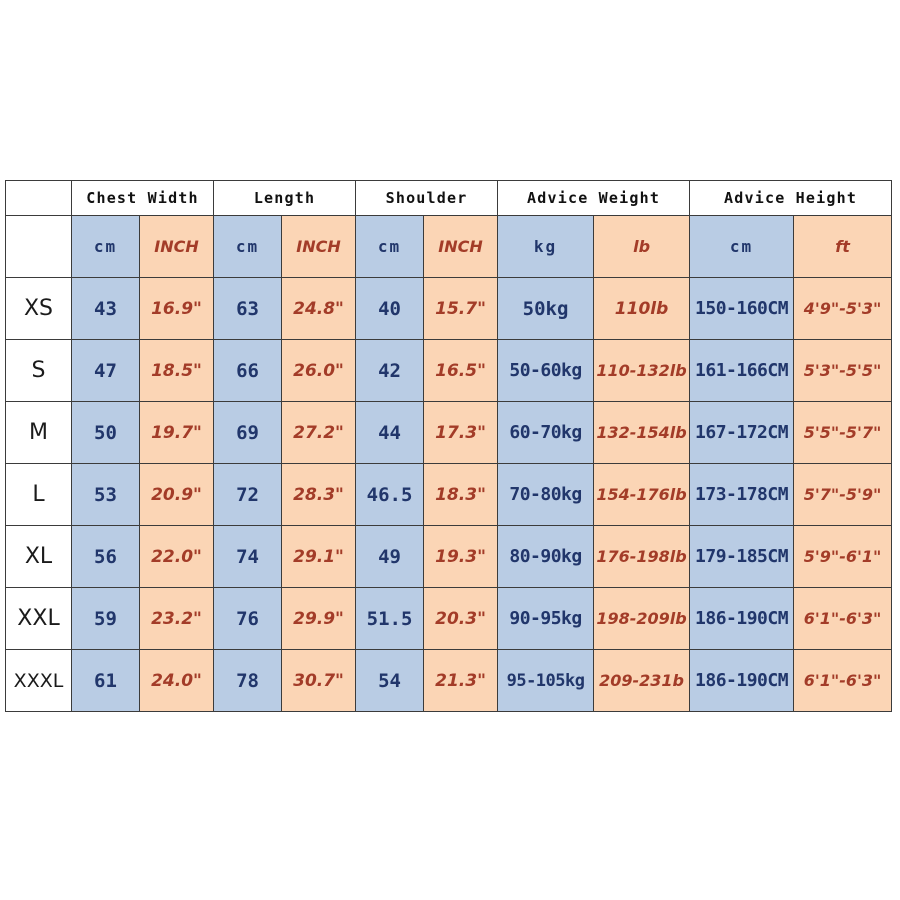 This screenshot has width=900, height=900. I want to click on group-header-chest-width: Chest Width, so click(142, 198).